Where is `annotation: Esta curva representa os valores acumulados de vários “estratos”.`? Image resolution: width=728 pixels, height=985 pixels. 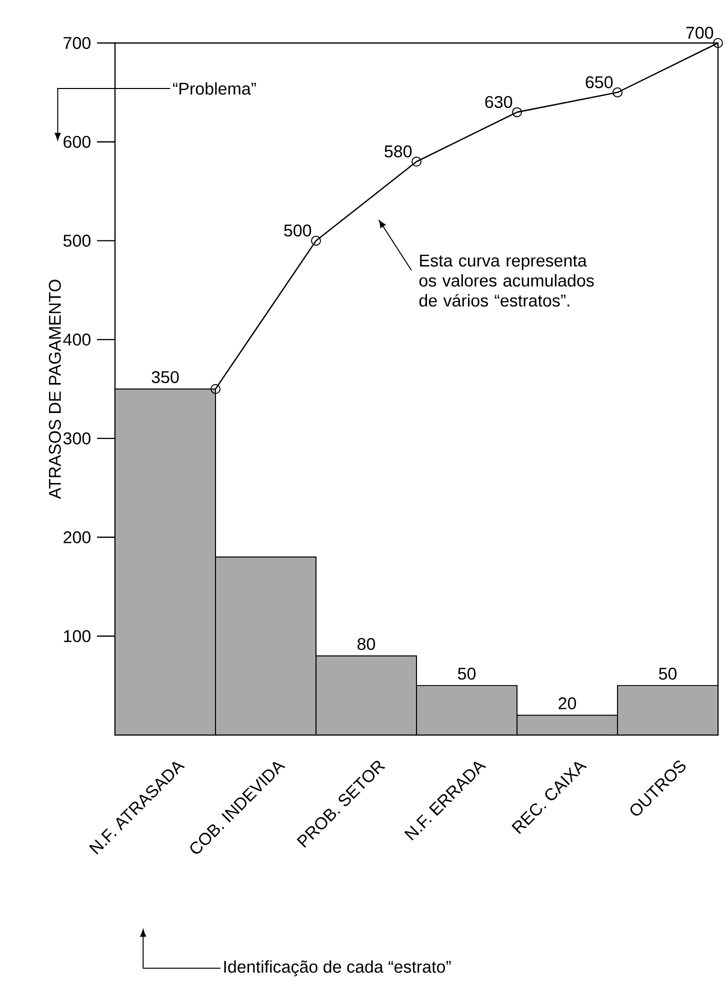
annotation: Esta curva representa os valores acumulados de vários “estratos”. is located at coordinates (506, 280).